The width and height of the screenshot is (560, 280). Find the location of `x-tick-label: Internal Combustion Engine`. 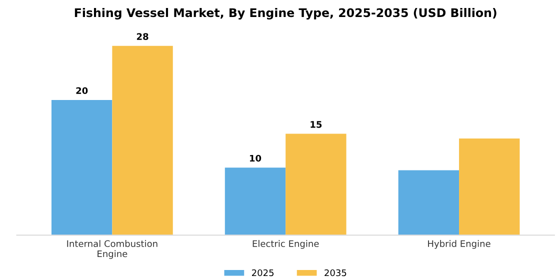

x-tick-label: Internal Combustion Engine is located at coordinates (112, 249).